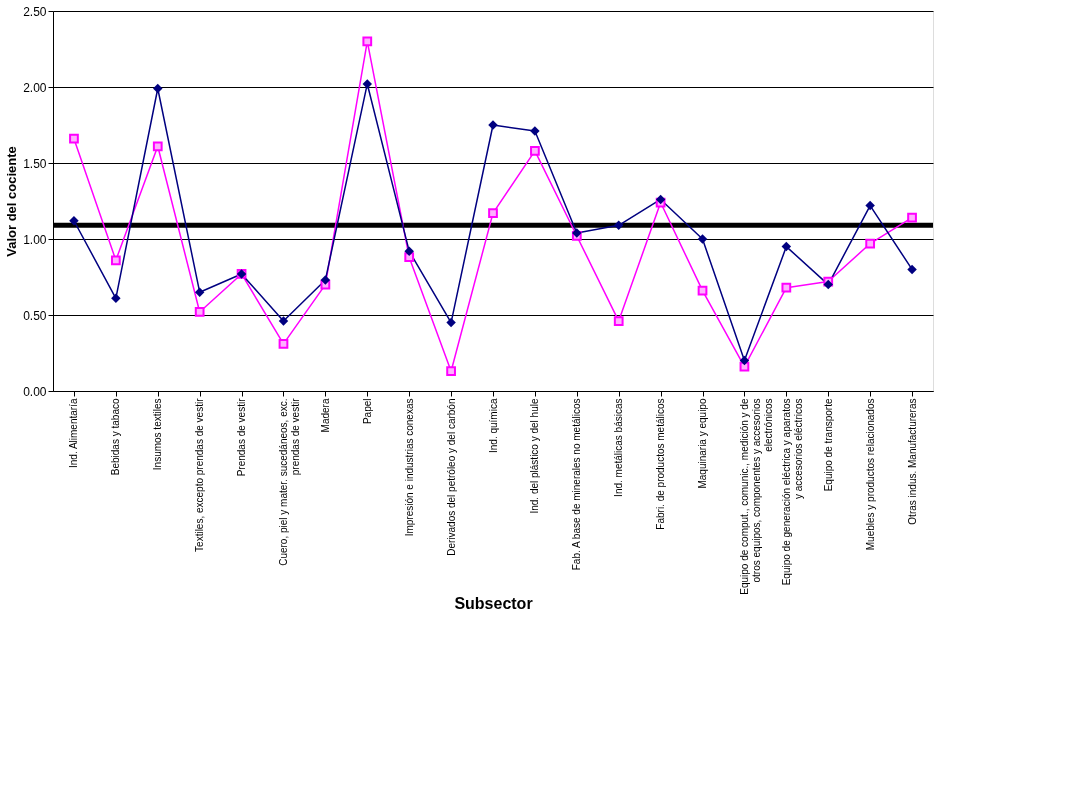  Describe the element at coordinates (451, 477) in the screenshot. I see `x-tick-label: Derivados del petróleo y del carbón` at that location.